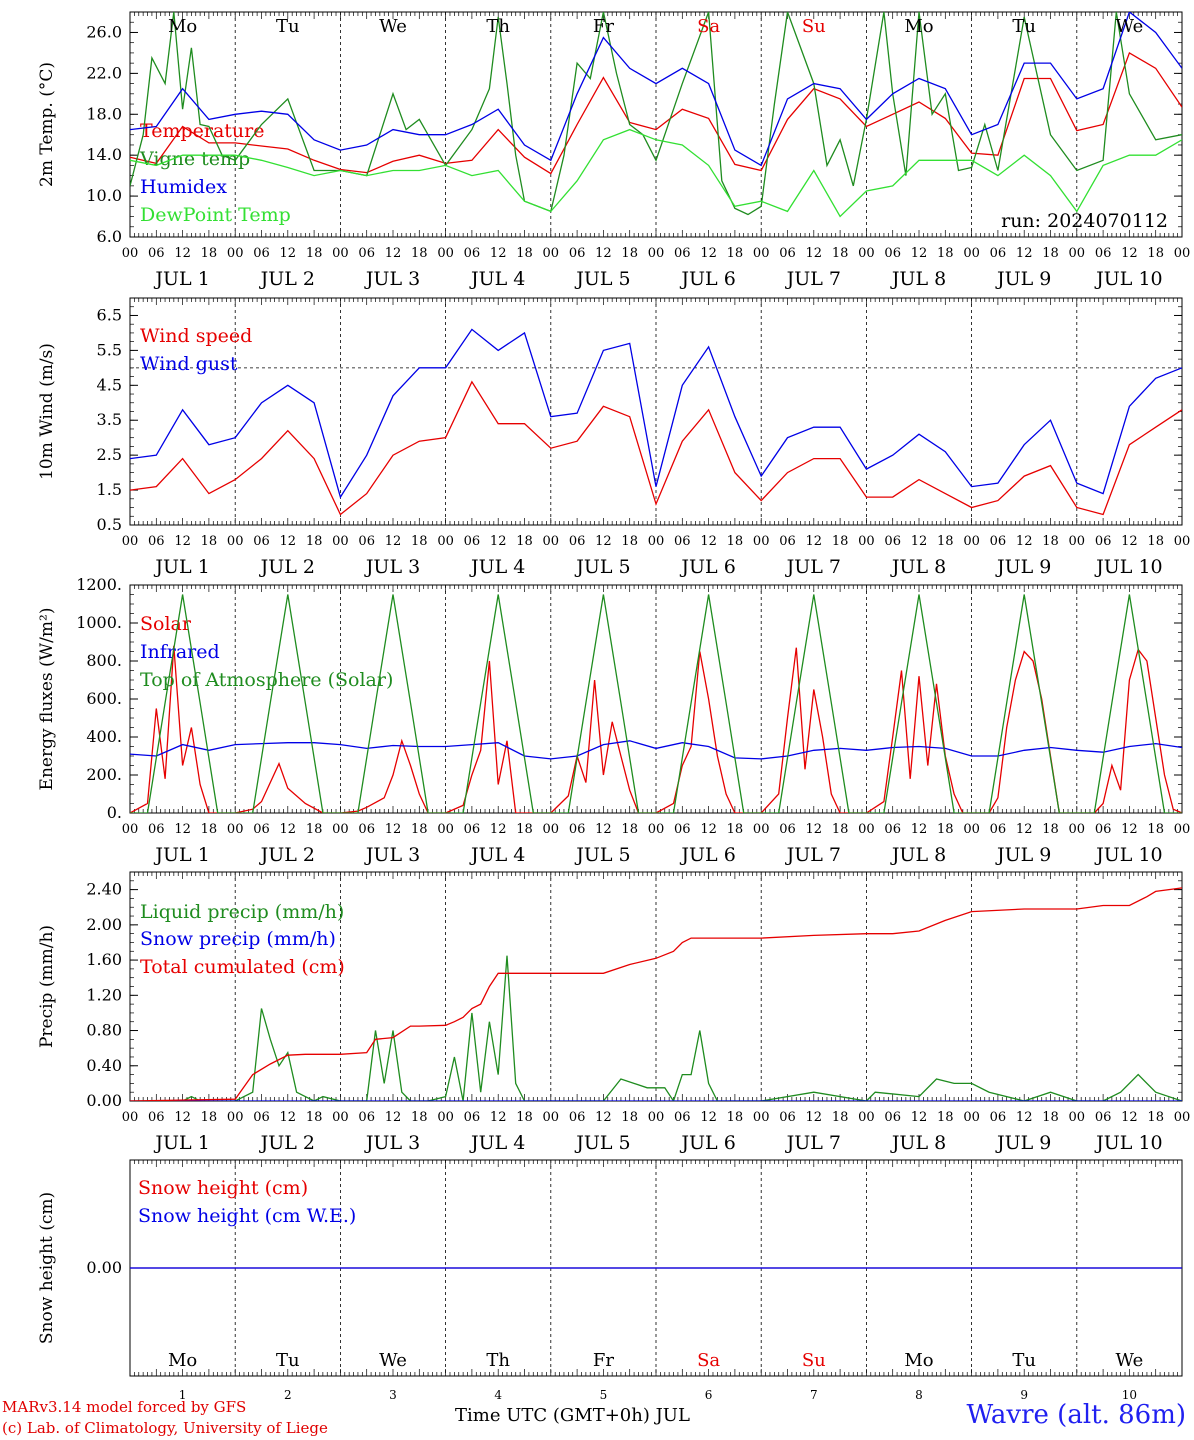 The image size is (1194, 1440). Describe the element at coordinates (104, 154) in the screenshot. I see `y-tick-label: 14.0` at that location.